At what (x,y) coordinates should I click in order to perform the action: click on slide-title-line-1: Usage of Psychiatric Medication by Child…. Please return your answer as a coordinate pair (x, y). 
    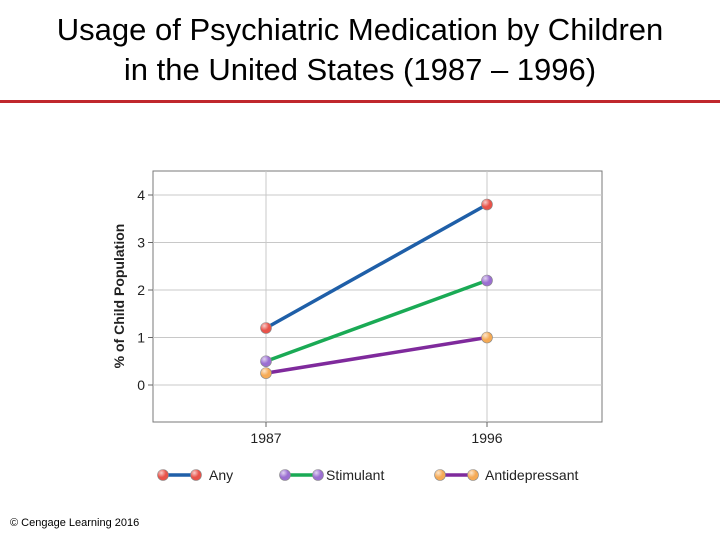
    Looking at the image, I should click on (360, 29).